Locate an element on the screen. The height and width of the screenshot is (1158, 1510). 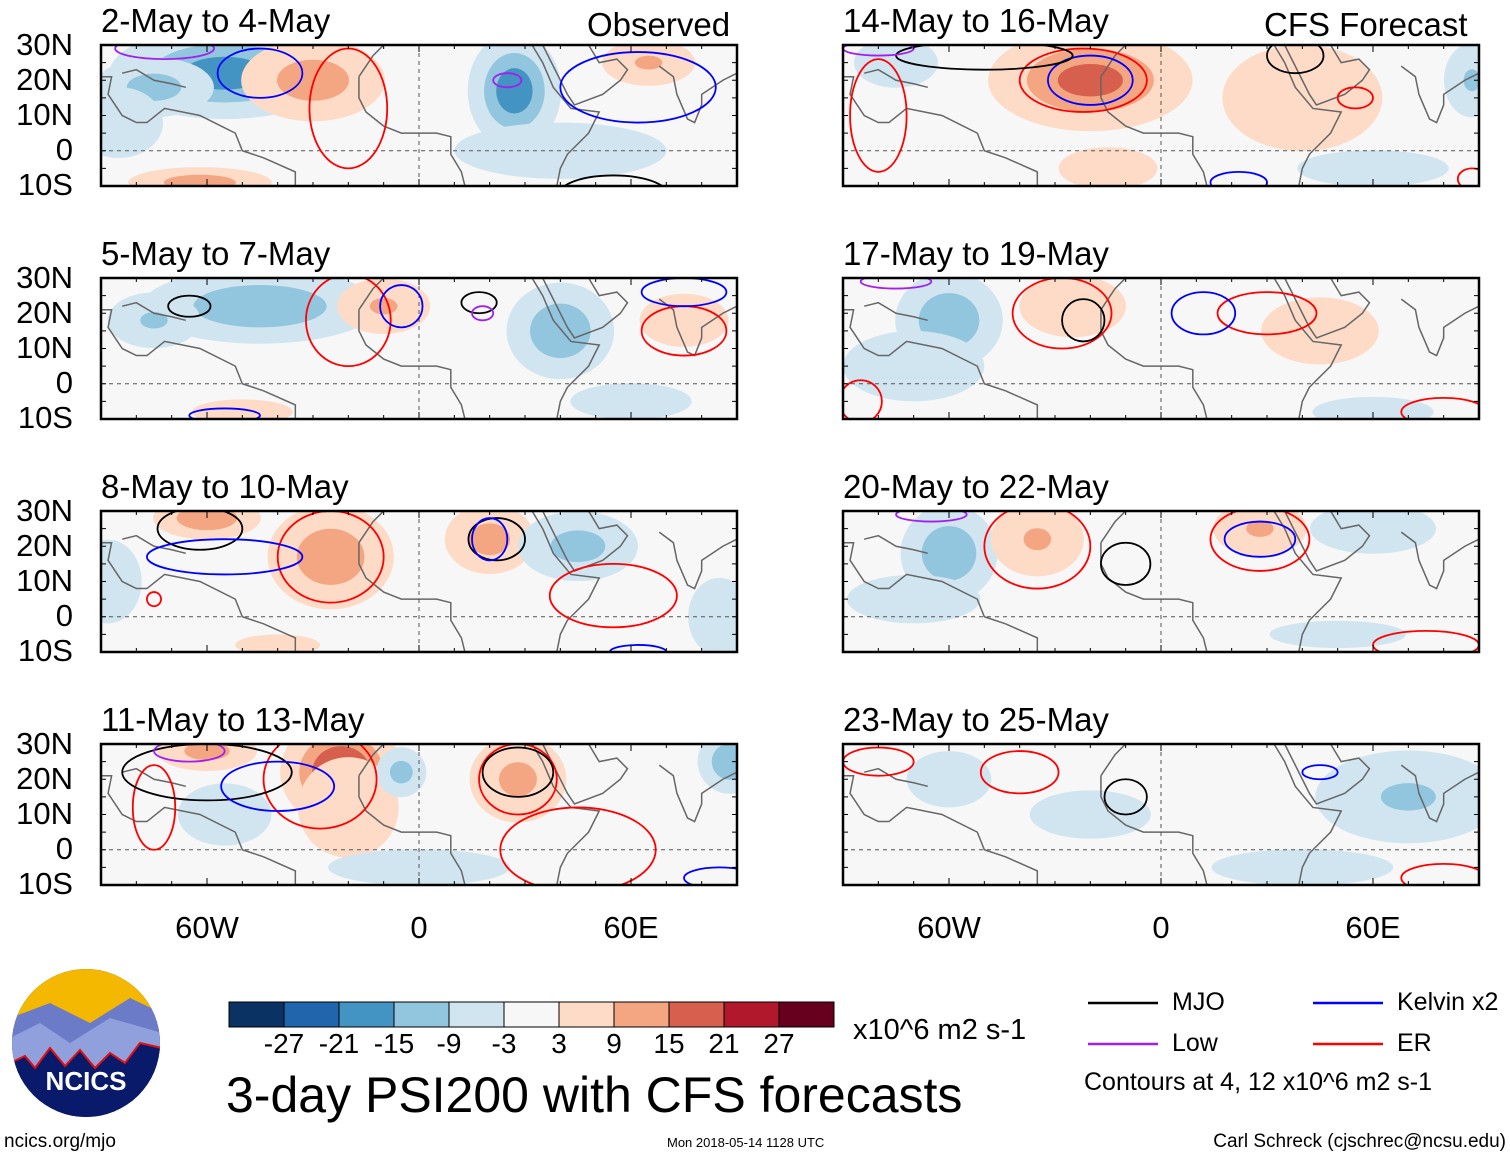
colorbar-label: -3 is located at coordinates (504, 1043).